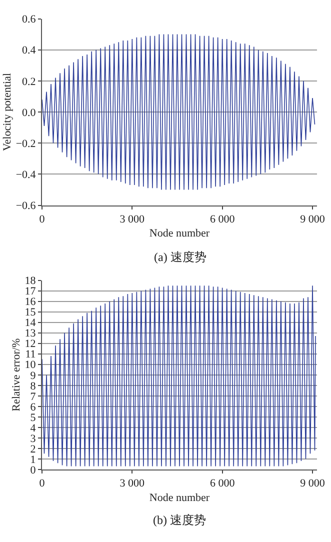  Describe the element at coordinates (29, 82) in the screenshot. I see `y-tick-label: 0.2` at that location.